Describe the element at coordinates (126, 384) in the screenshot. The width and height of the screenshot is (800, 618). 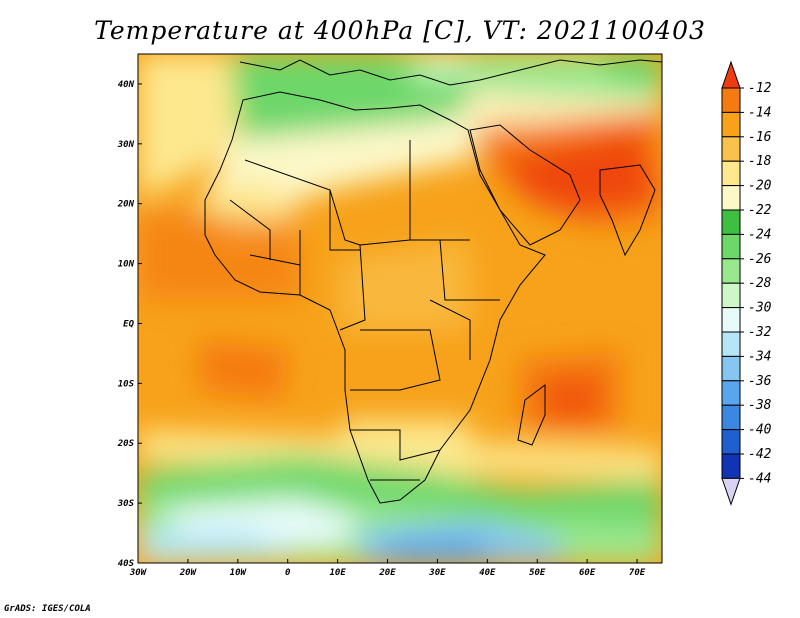
I see `lat-tick-label: 10S` at that location.